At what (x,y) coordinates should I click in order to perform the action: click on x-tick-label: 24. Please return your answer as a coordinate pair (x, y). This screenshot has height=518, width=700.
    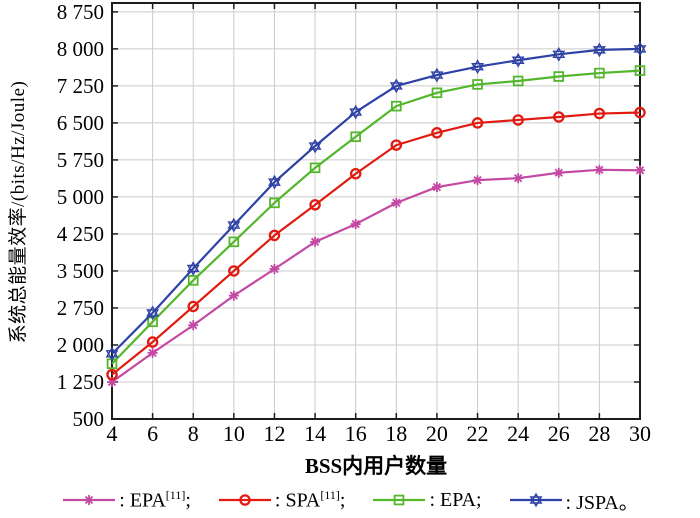
    Looking at the image, I should click on (518, 433).